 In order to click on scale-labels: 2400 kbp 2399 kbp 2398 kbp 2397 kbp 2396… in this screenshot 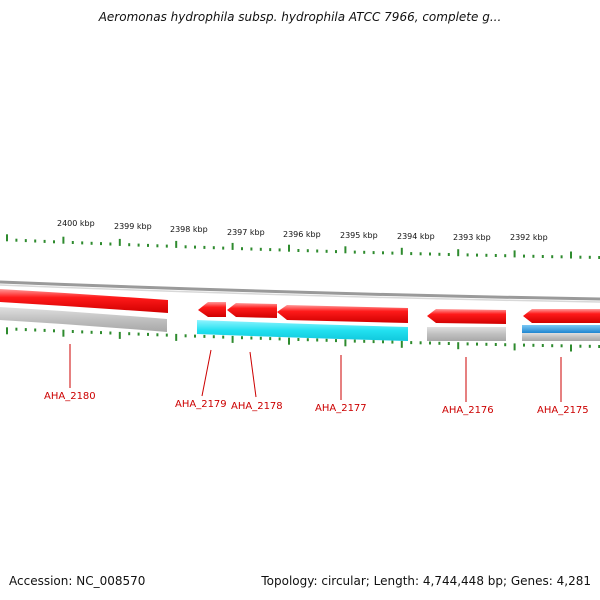, I will do `click(302, 230)`.